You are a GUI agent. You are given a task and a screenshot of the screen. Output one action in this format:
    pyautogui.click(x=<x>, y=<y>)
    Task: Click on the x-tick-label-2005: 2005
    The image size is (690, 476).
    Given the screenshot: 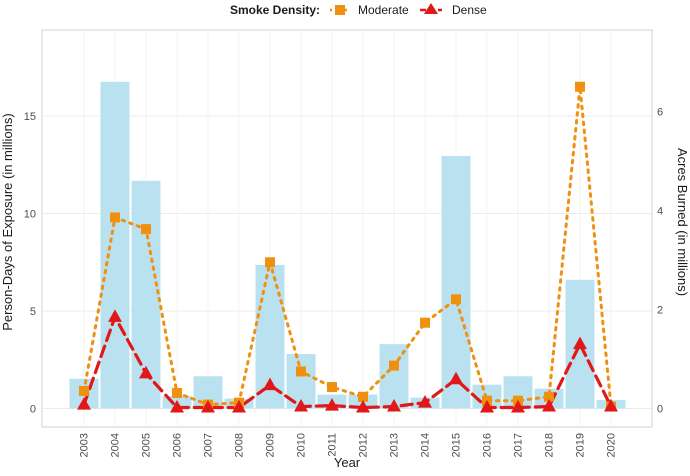 What is the action you would take?
    pyautogui.click(x=147, y=445)
    